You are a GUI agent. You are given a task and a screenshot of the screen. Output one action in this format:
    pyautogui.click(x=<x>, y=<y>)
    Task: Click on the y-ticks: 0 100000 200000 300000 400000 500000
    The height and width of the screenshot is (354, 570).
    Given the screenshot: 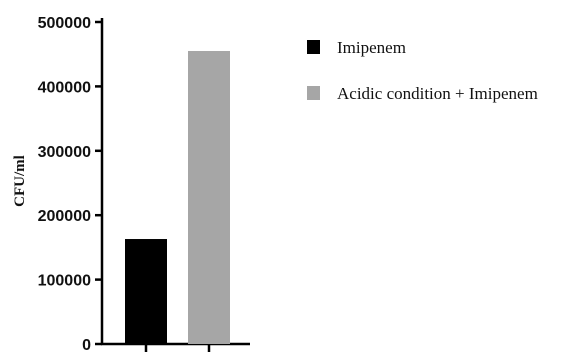 What is the action you would take?
    pyautogui.click(x=70, y=184)
    